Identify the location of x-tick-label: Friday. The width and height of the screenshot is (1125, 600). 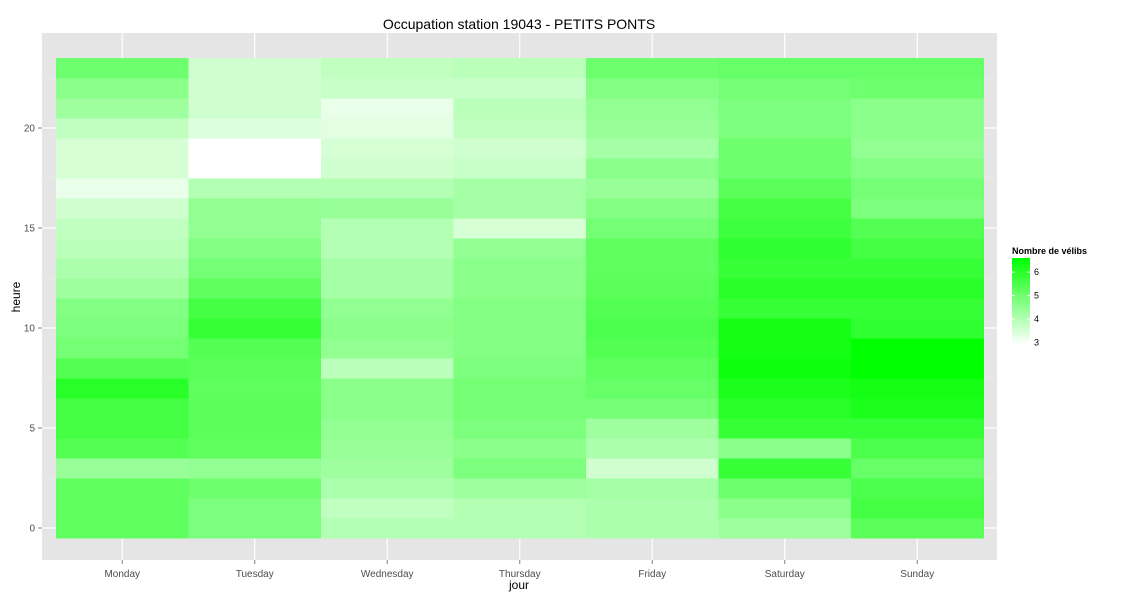
(652, 574).